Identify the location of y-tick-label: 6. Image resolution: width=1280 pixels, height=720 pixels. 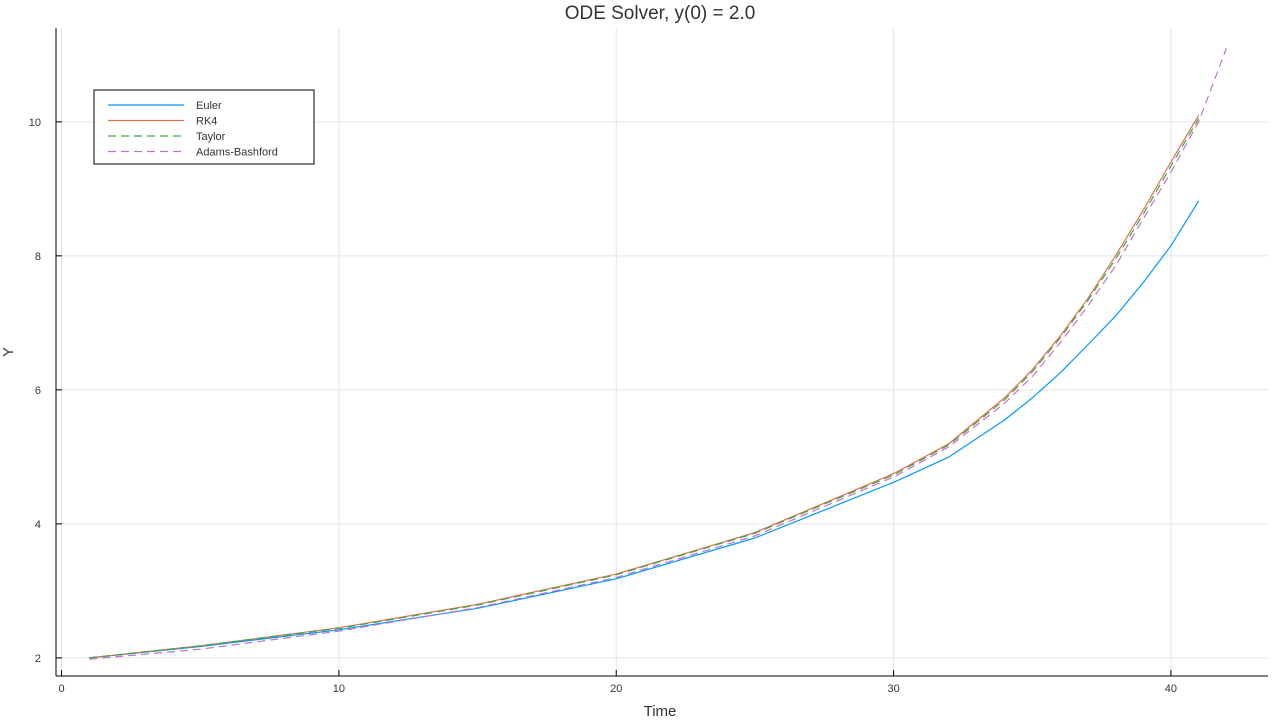
(38, 391).